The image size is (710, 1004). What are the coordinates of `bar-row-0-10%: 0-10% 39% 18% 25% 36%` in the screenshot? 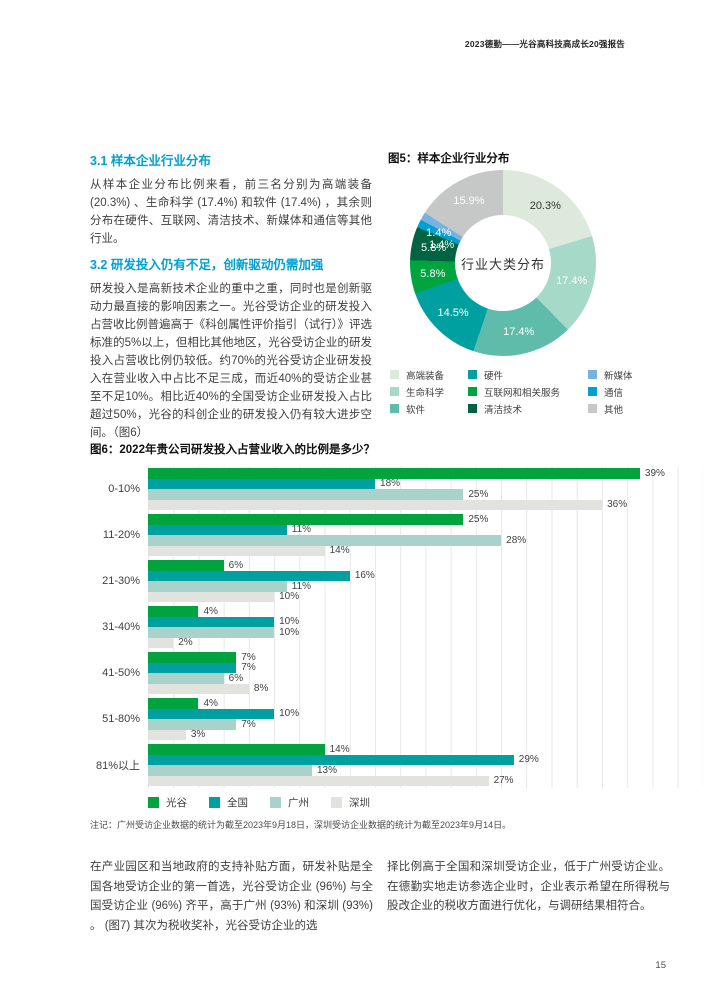 It's located at (397, 489).